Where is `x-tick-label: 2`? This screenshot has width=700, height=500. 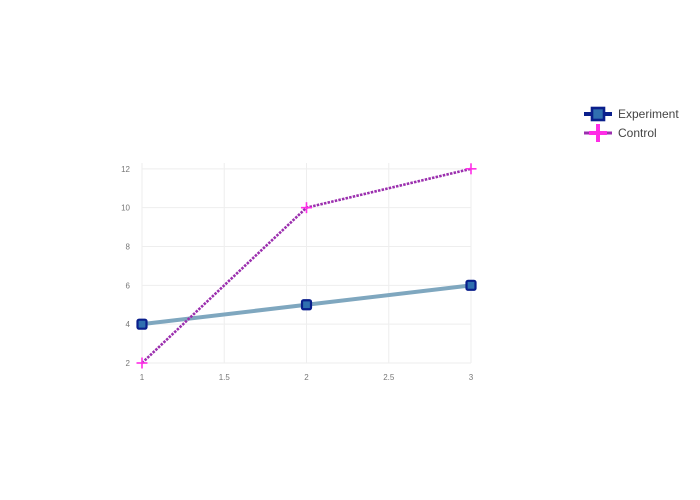 x-tick-label: 2 is located at coordinates (306, 377).